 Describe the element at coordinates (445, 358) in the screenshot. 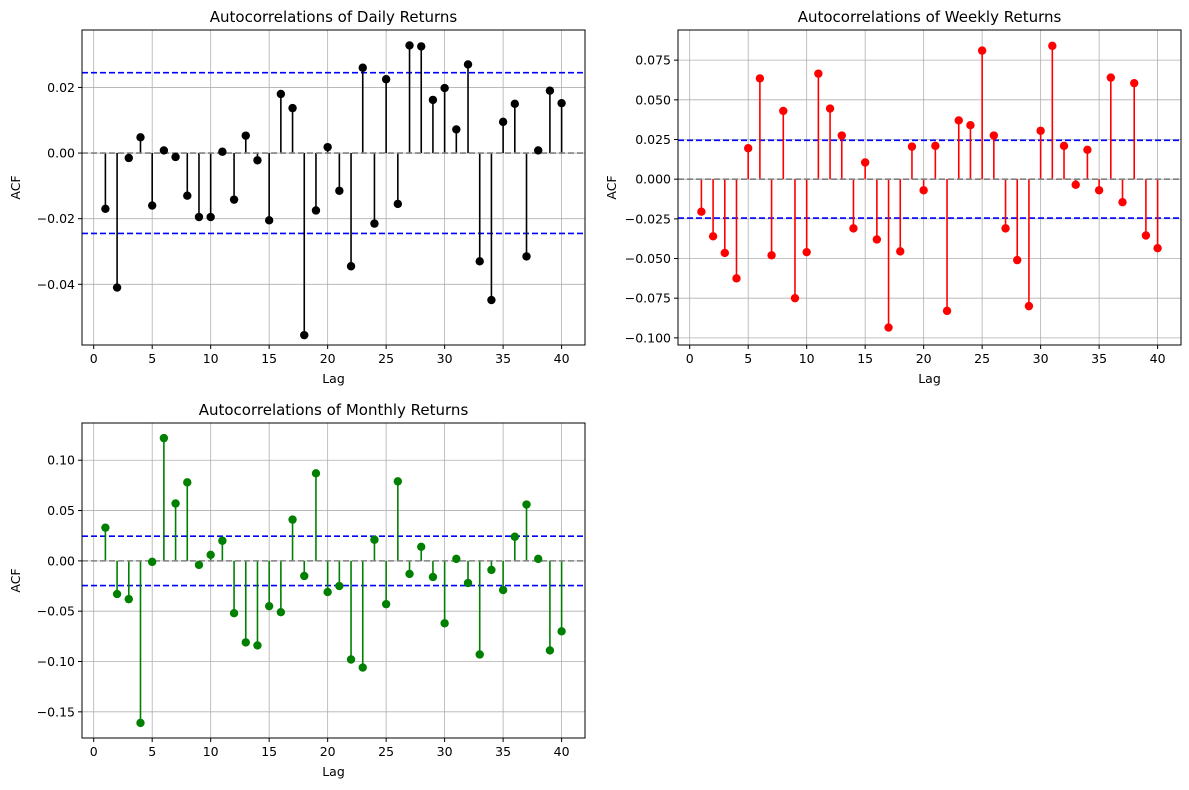

I see `chart-0-x-tick-label: 30` at that location.